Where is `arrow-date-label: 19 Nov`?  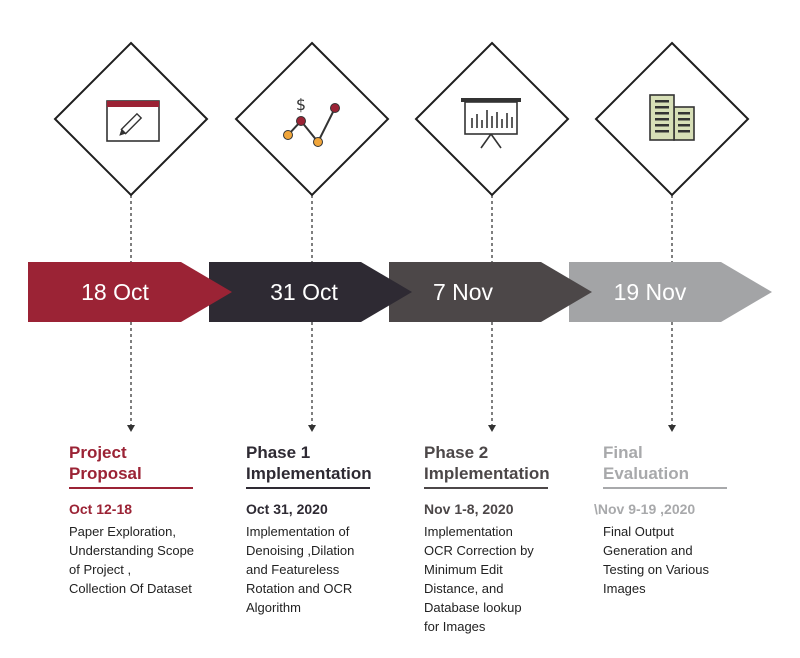 arrow-date-label: 19 Nov is located at coordinates (650, 292).